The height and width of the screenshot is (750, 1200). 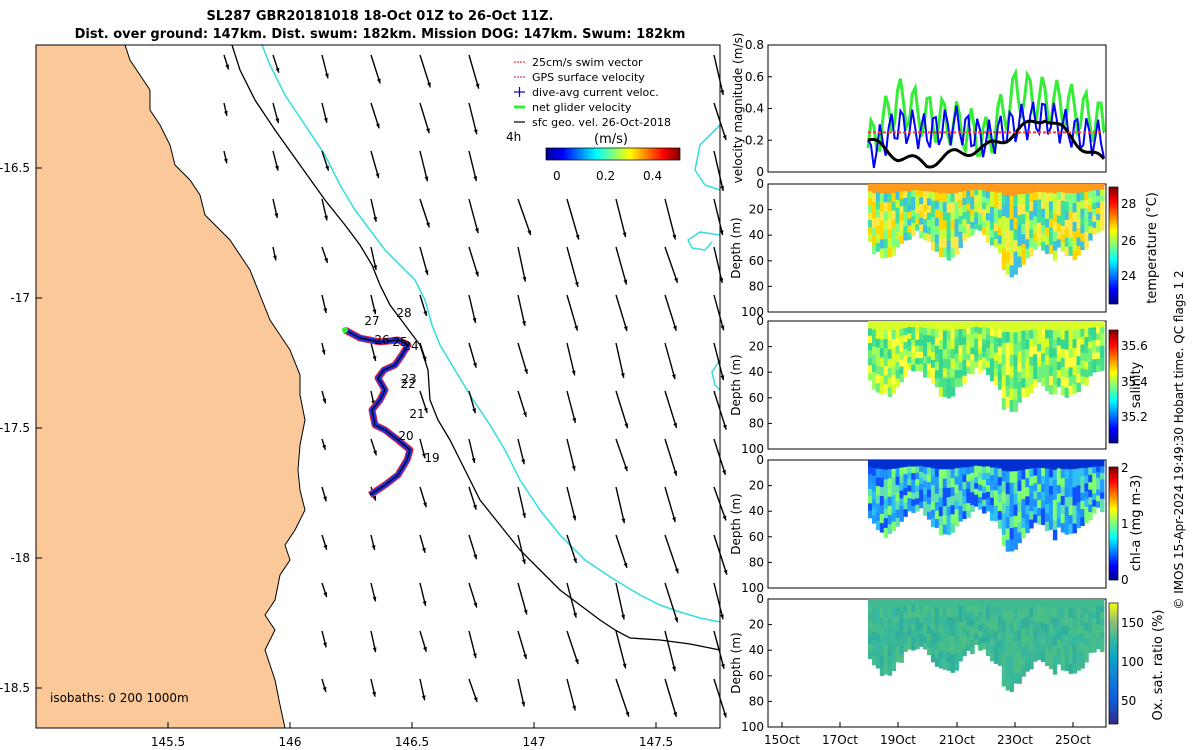 What do you see at coordinates (345, 330) in the screenshot?
I see `track-start-marker` at bounding box center [345, 330].